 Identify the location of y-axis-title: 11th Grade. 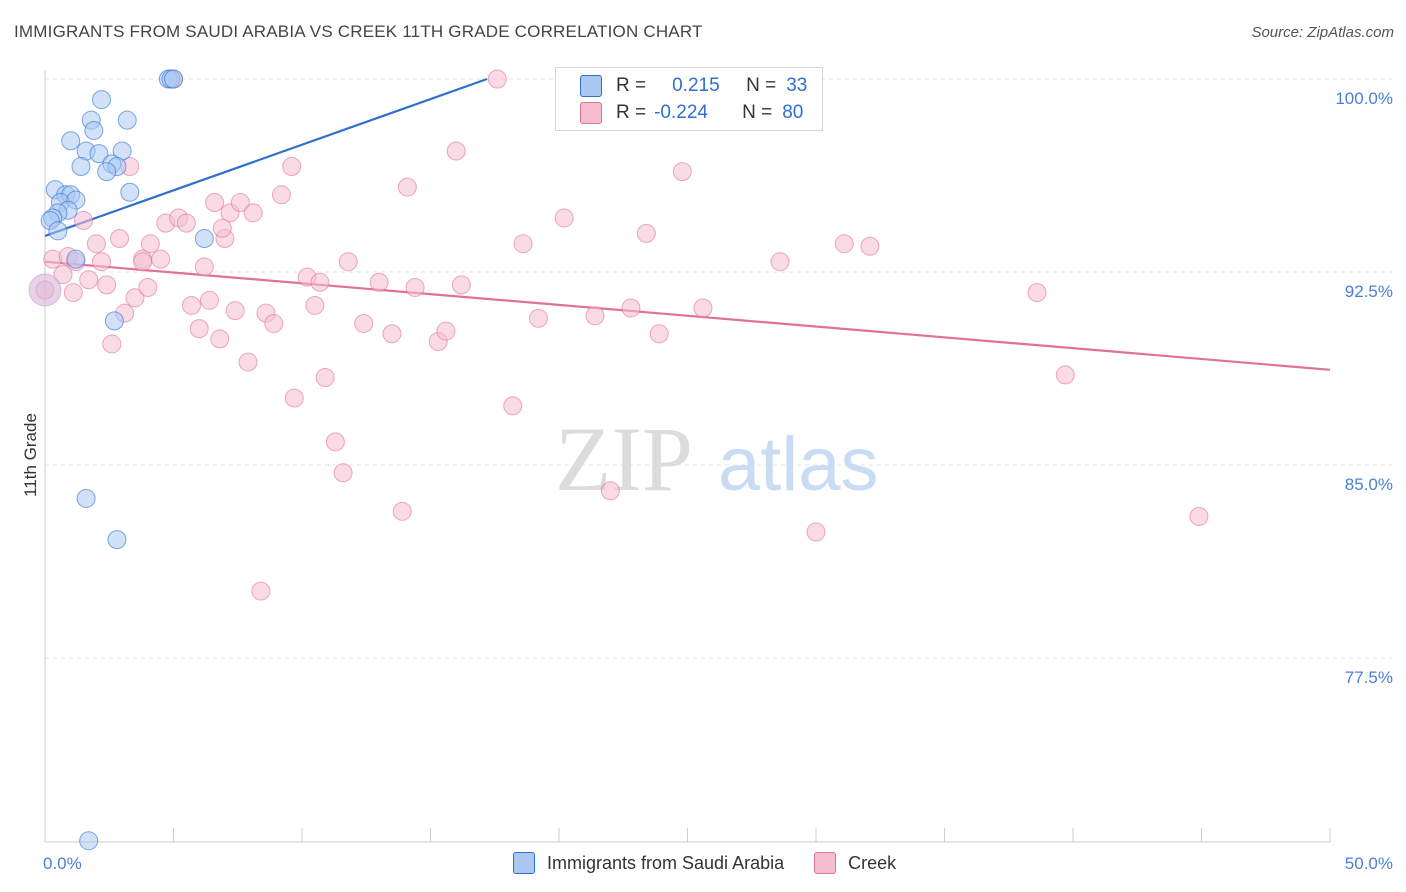
(30, 455).